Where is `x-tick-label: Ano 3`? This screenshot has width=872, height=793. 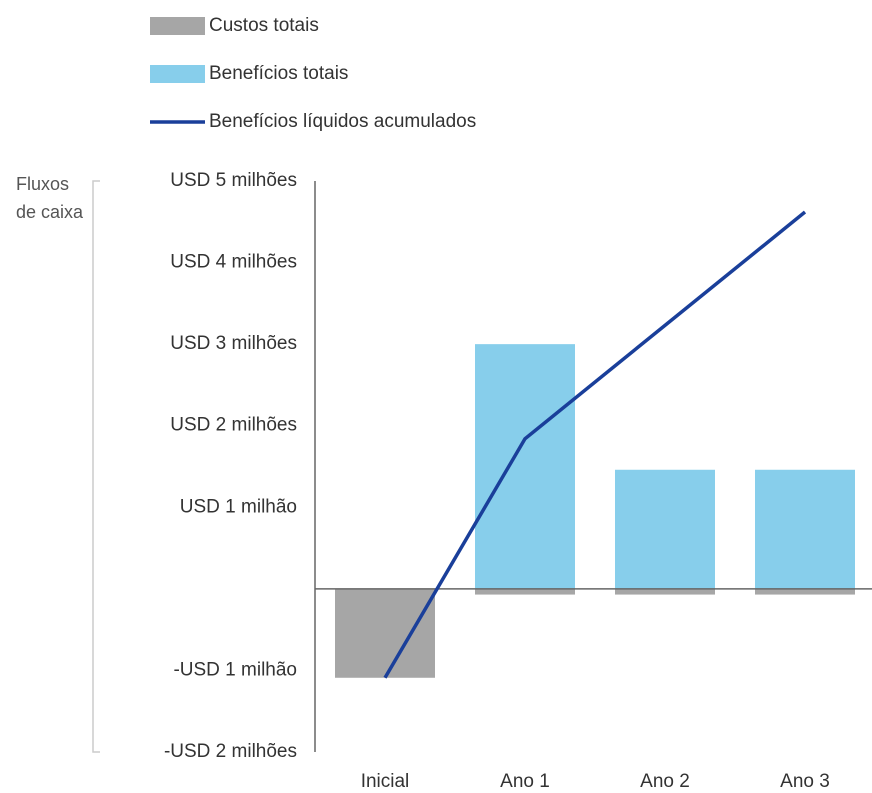 x-tick-label: Ano 3 is located at coordinates (805, 781).